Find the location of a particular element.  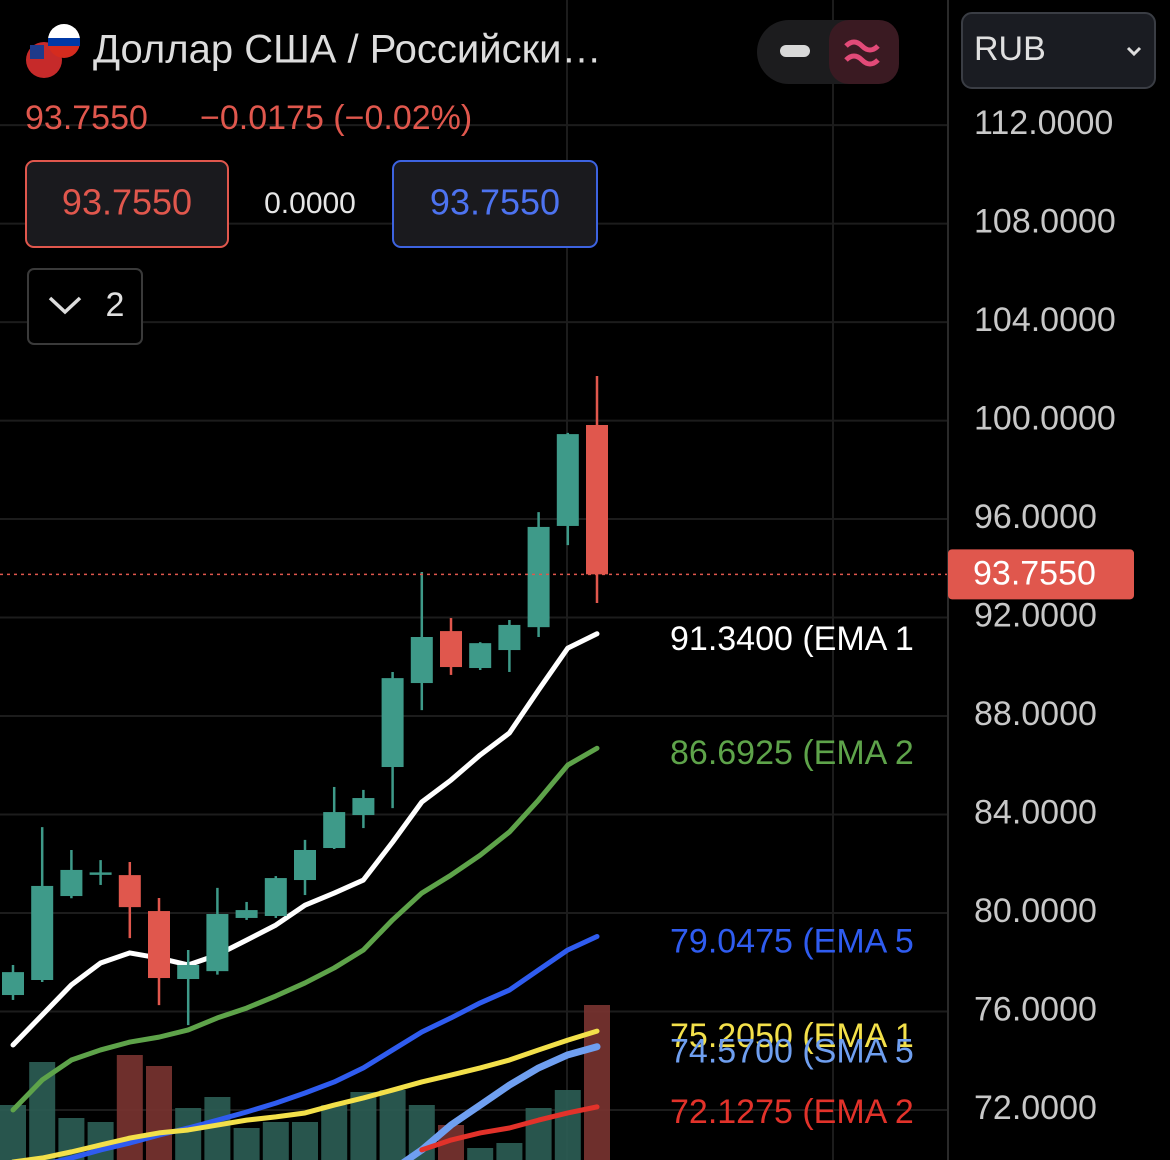

y-tick-label: 96.0000 is located at coordinates (1035, 517).